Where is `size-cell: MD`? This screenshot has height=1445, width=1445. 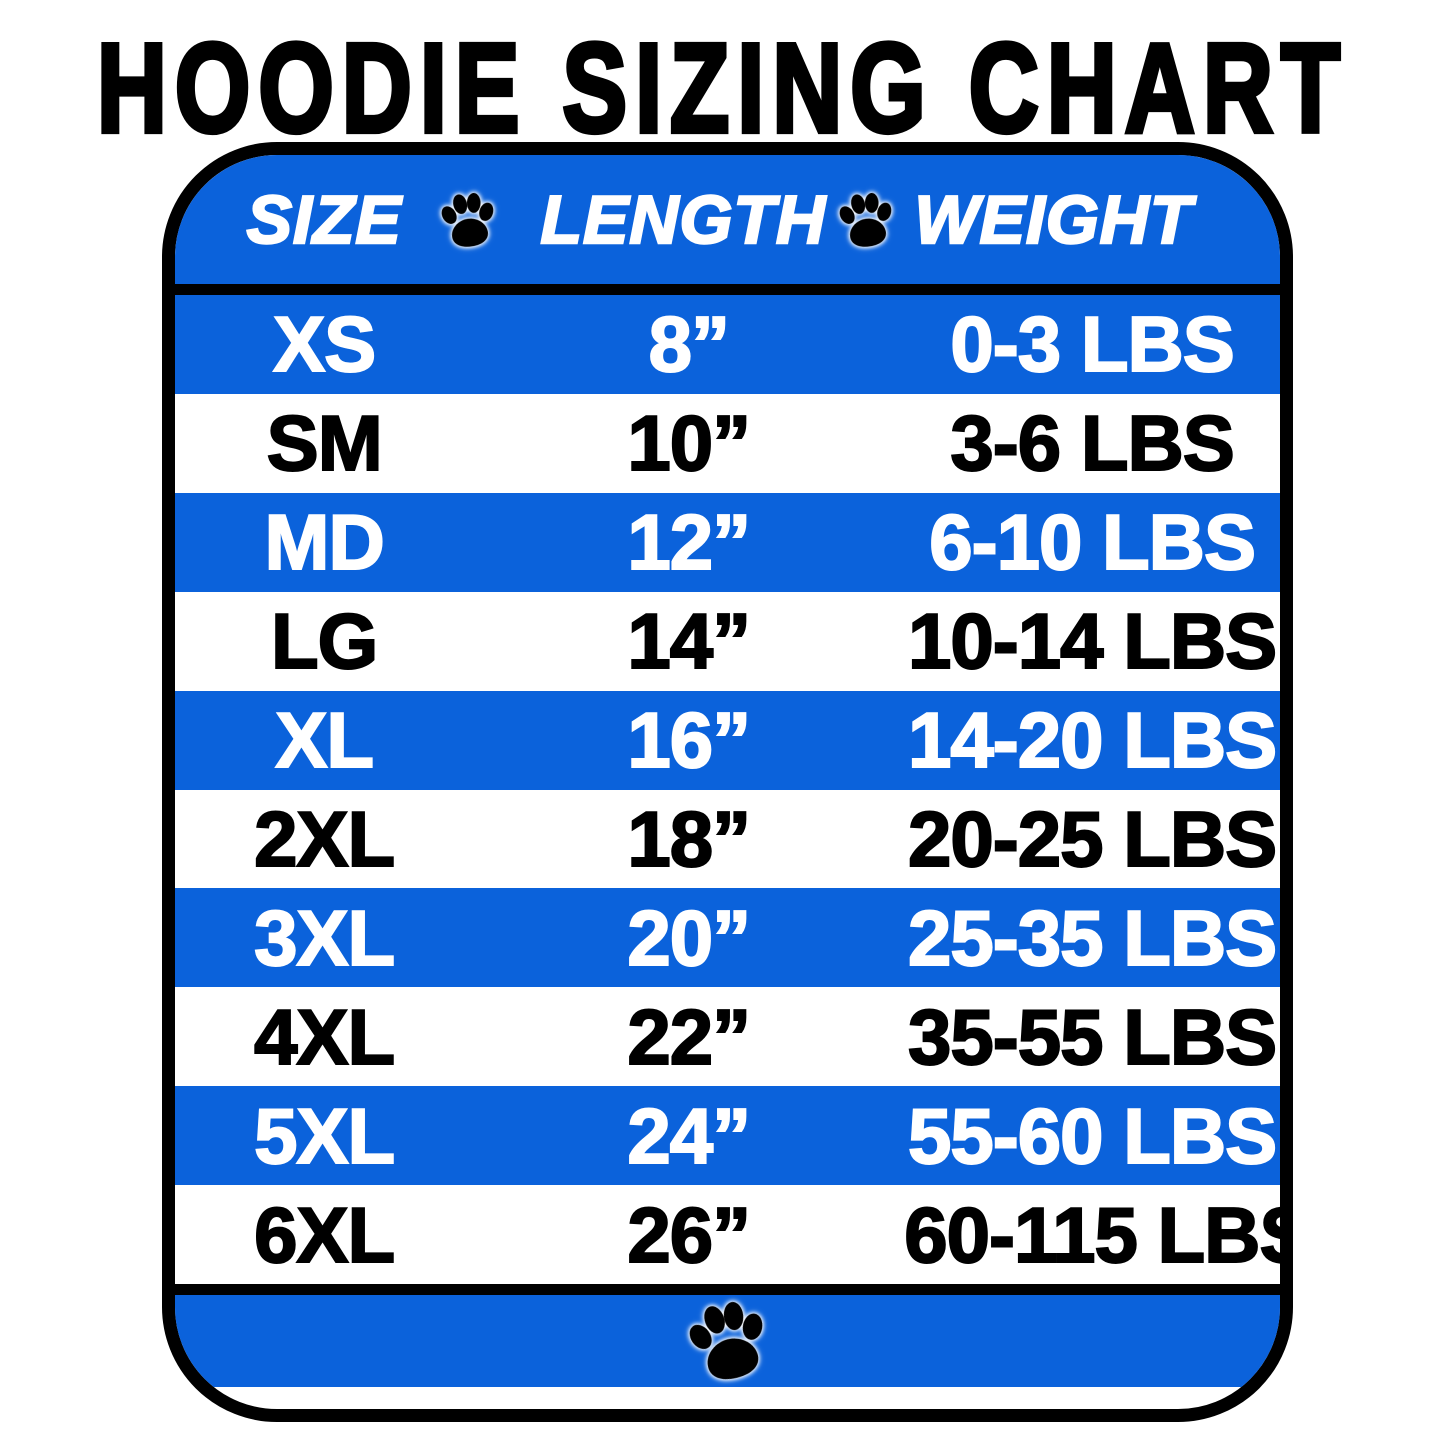 size-cell: MD is located at coordinates (325, 542).